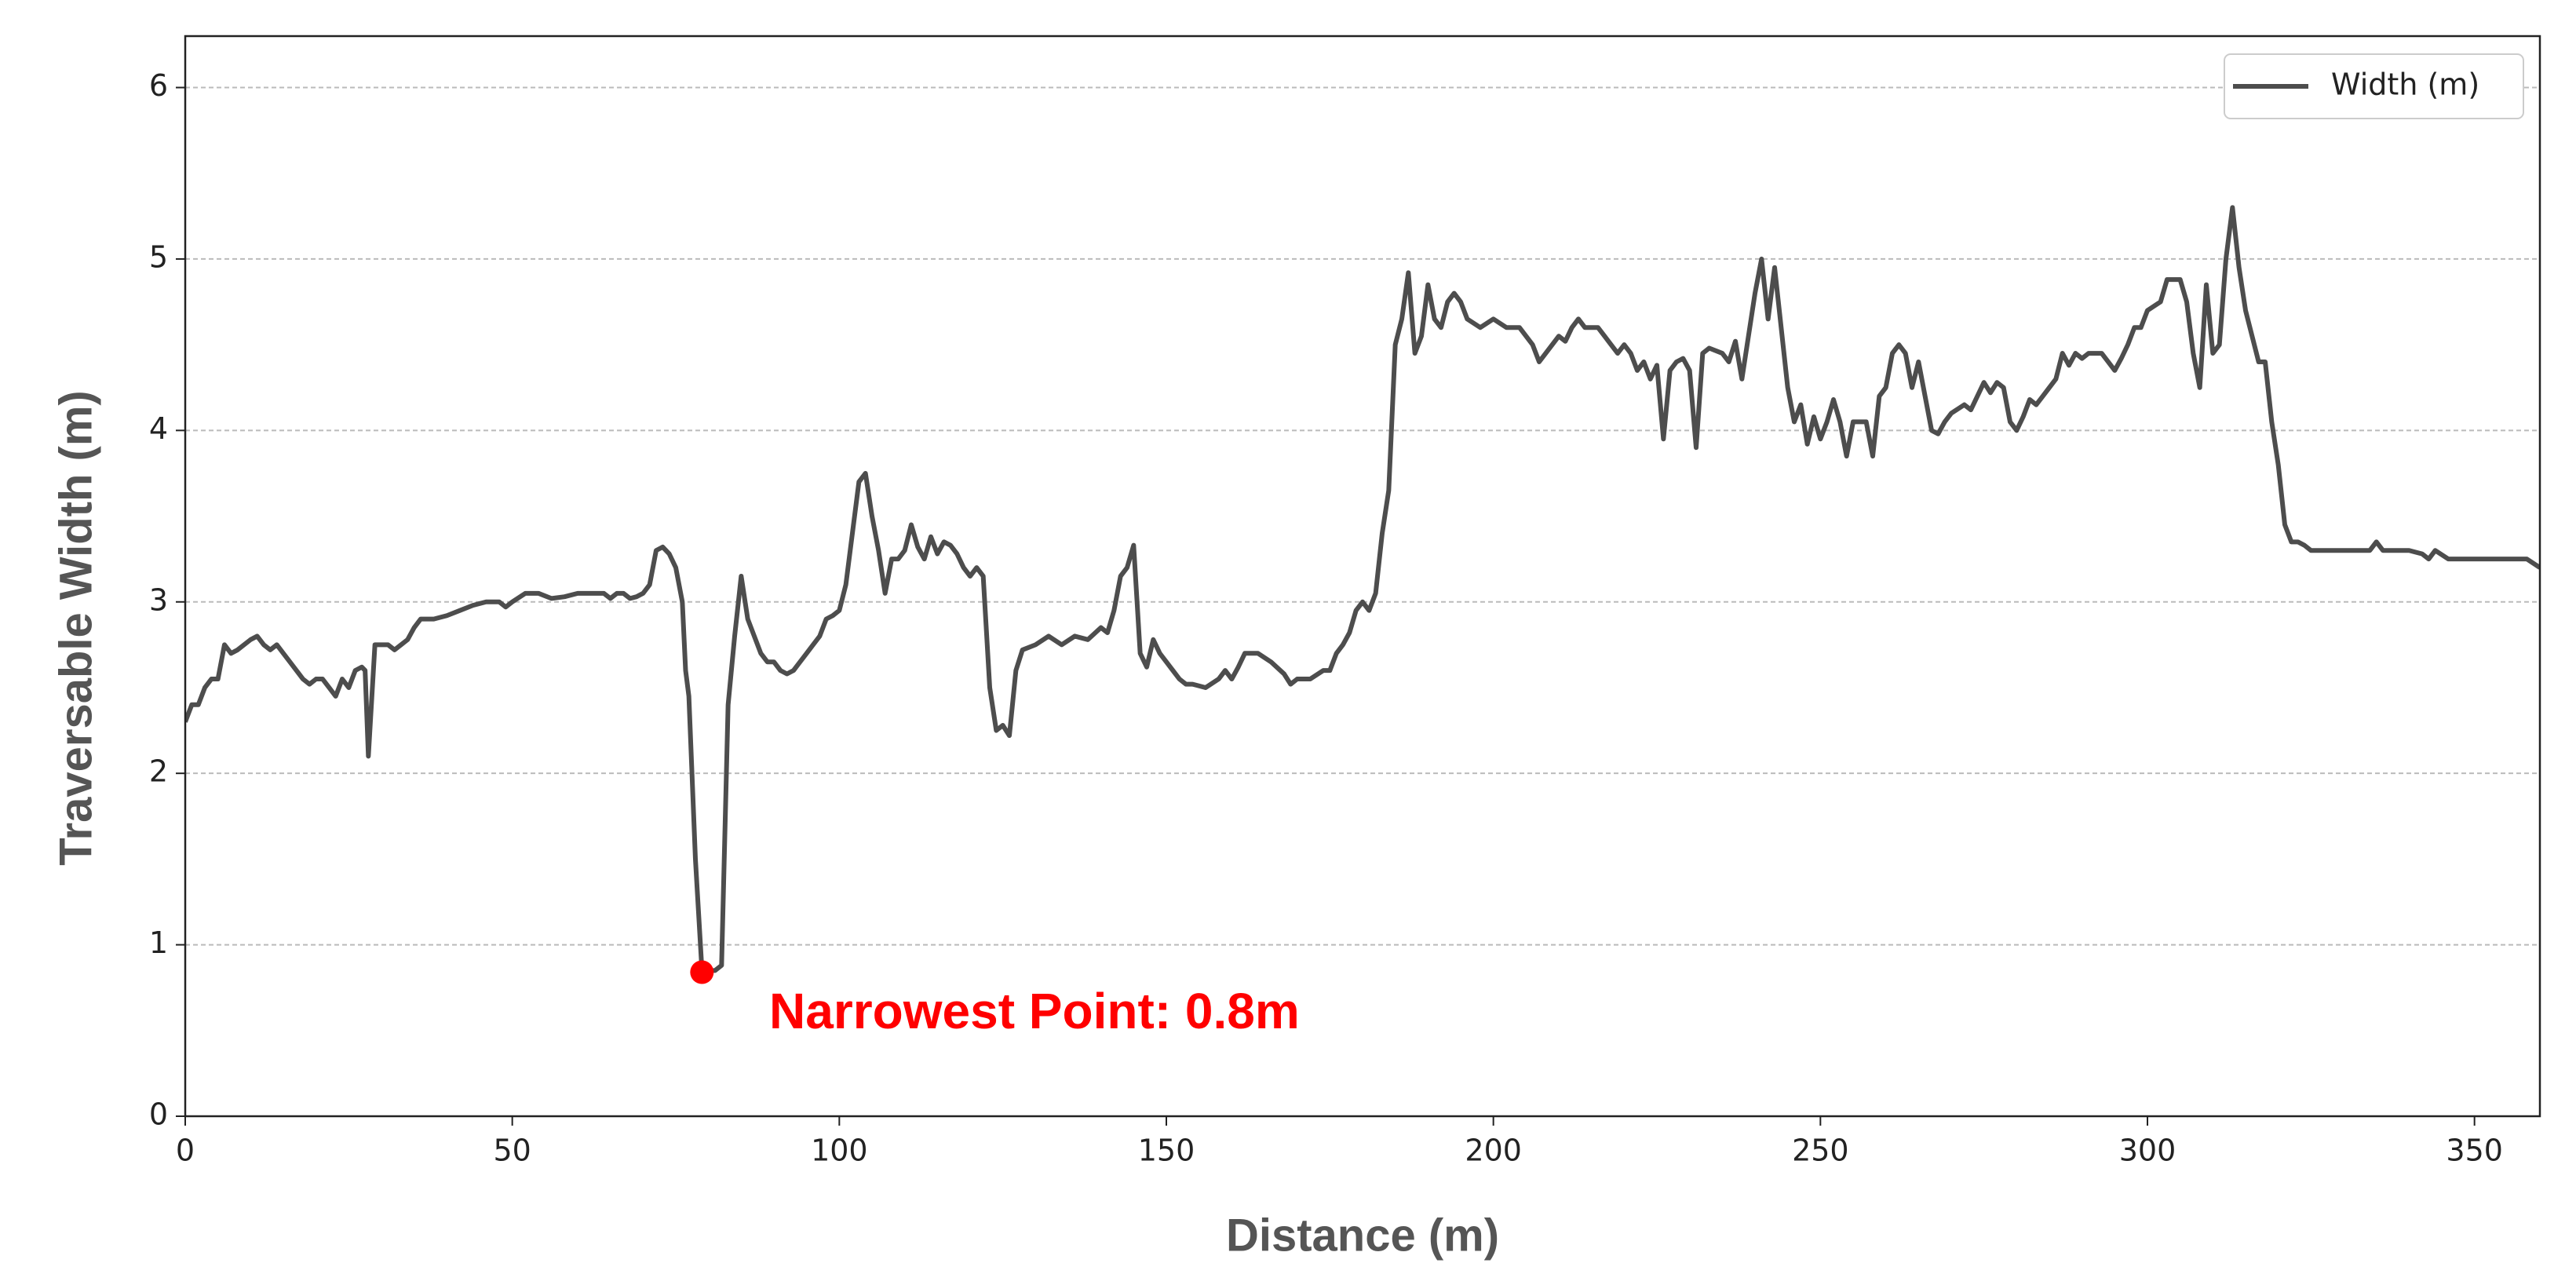  What do you see at coordinates (158, 771) in the screenshot?
I see `y-tick-label: 2` at bounding box center [158, 771].